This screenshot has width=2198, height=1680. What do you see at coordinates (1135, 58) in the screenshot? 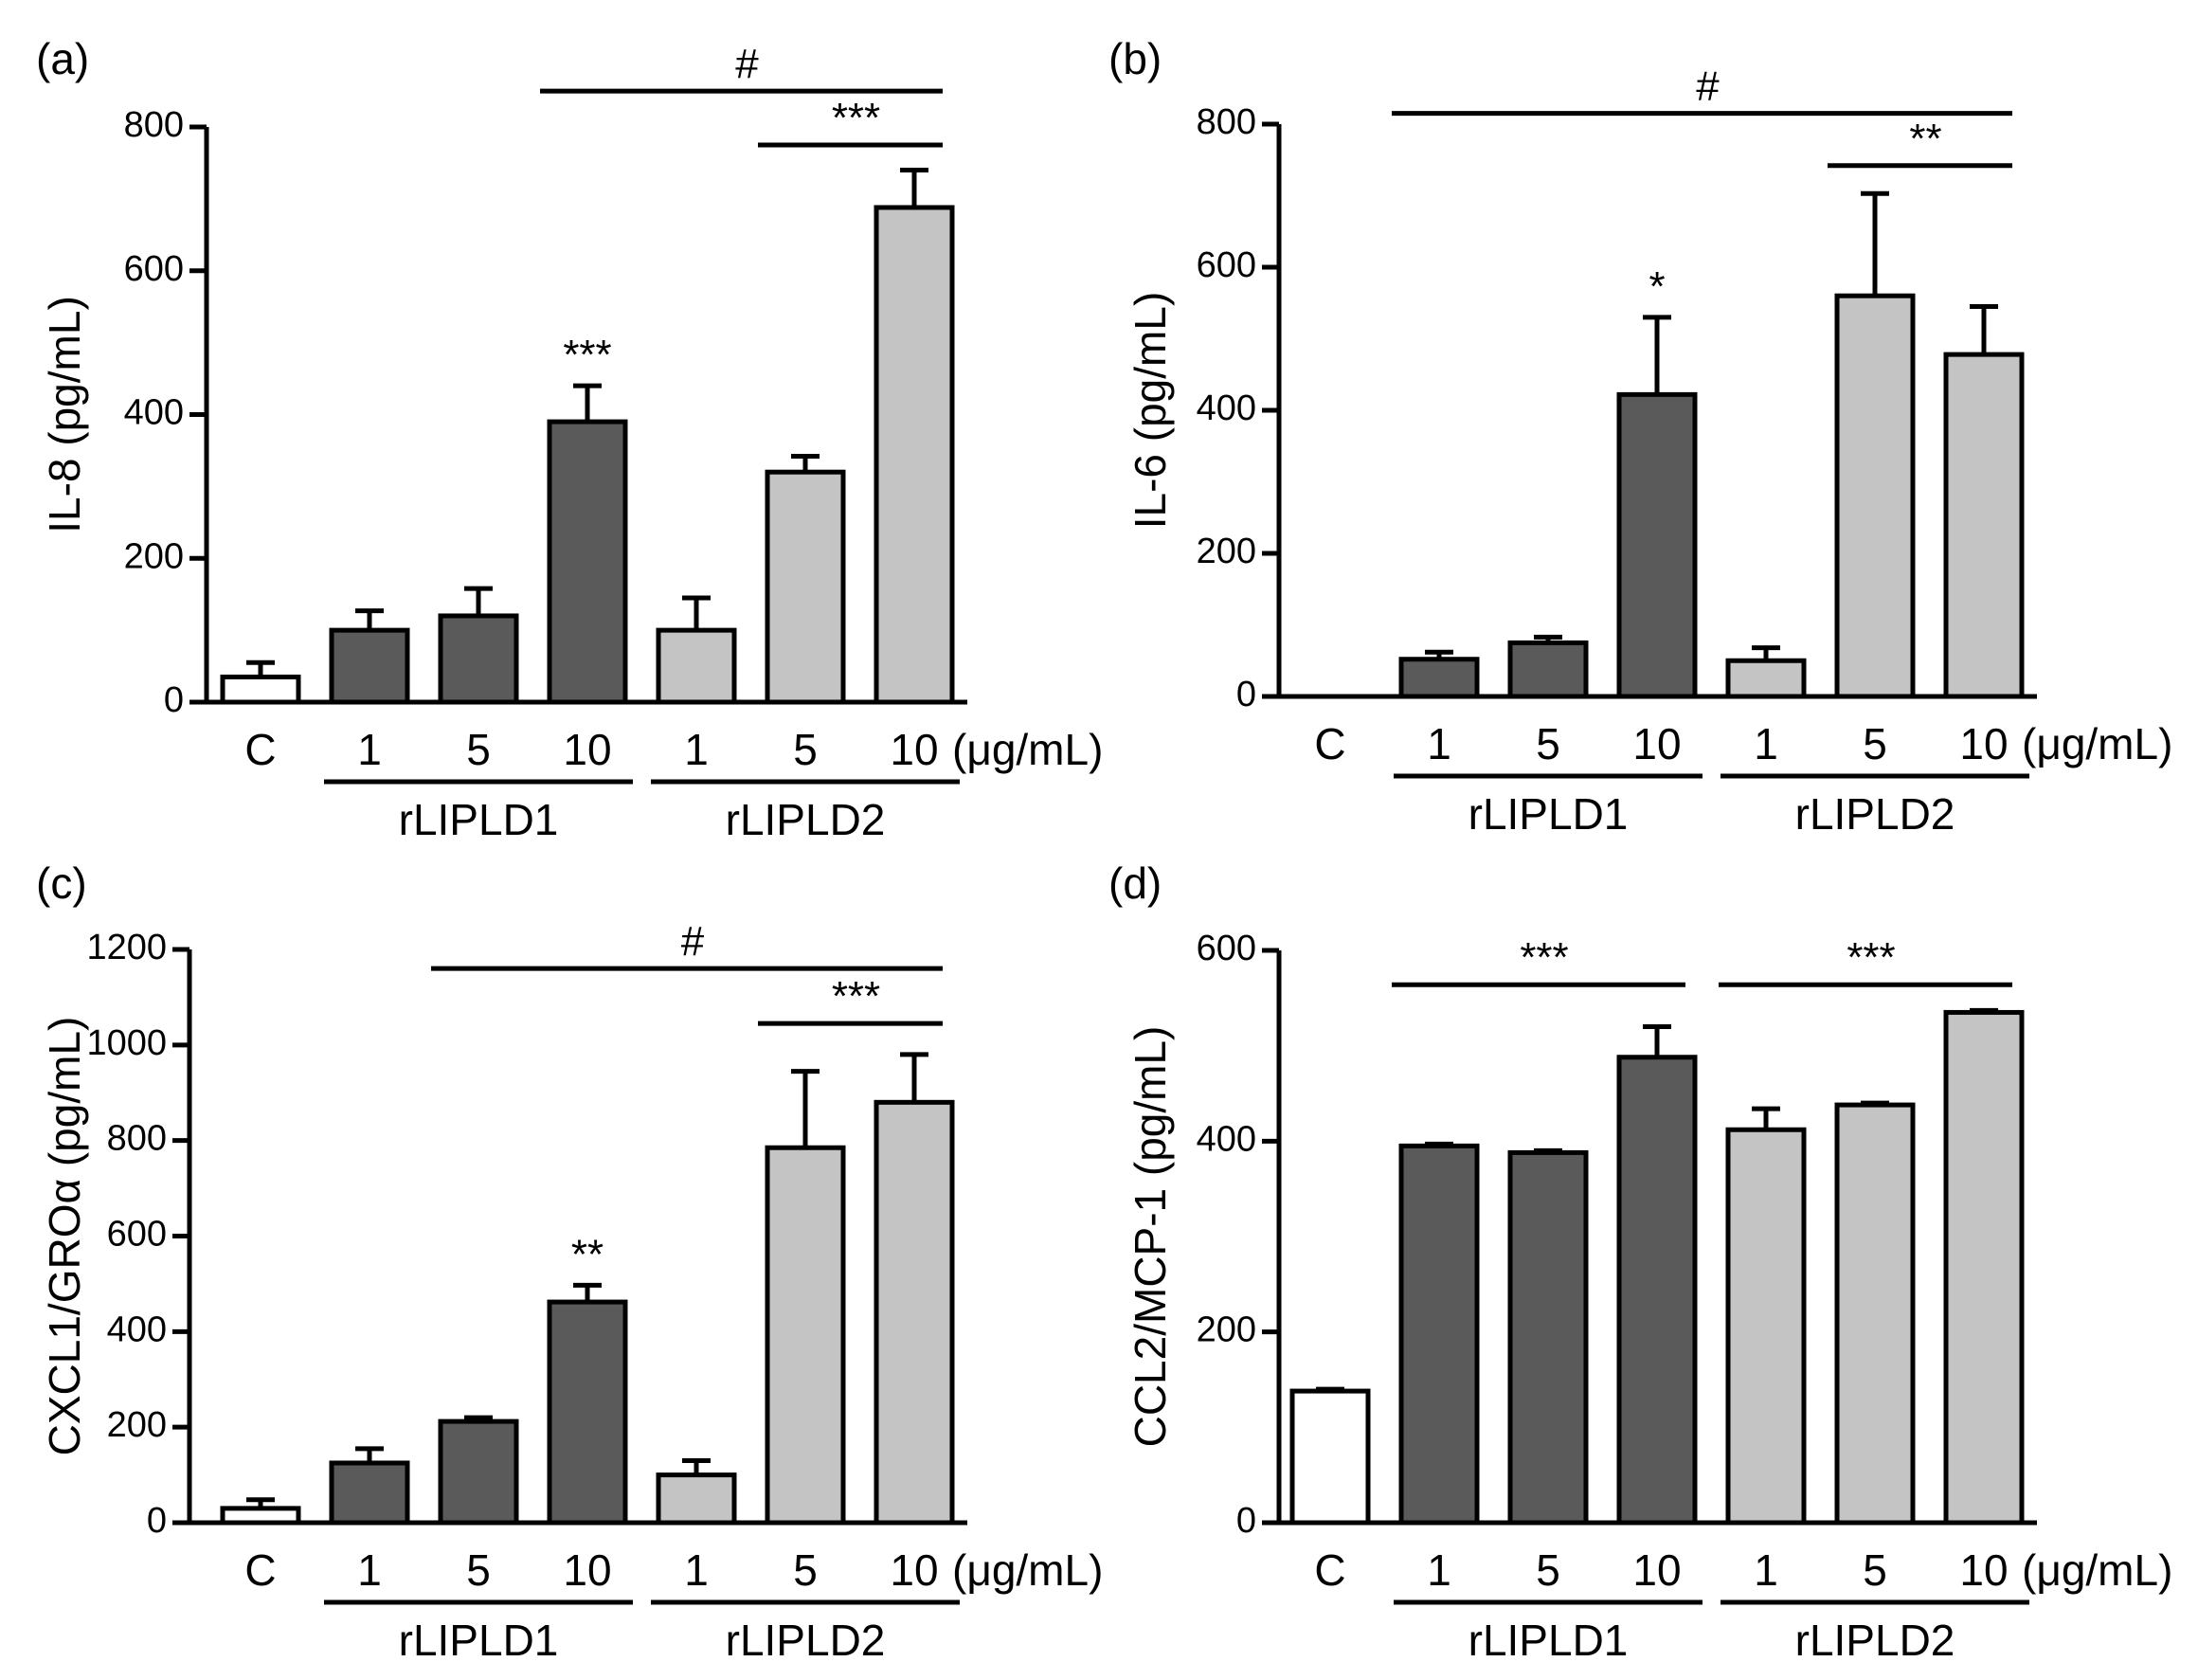
I see `panel-label: (b)` at bounding box center [1135, 58].